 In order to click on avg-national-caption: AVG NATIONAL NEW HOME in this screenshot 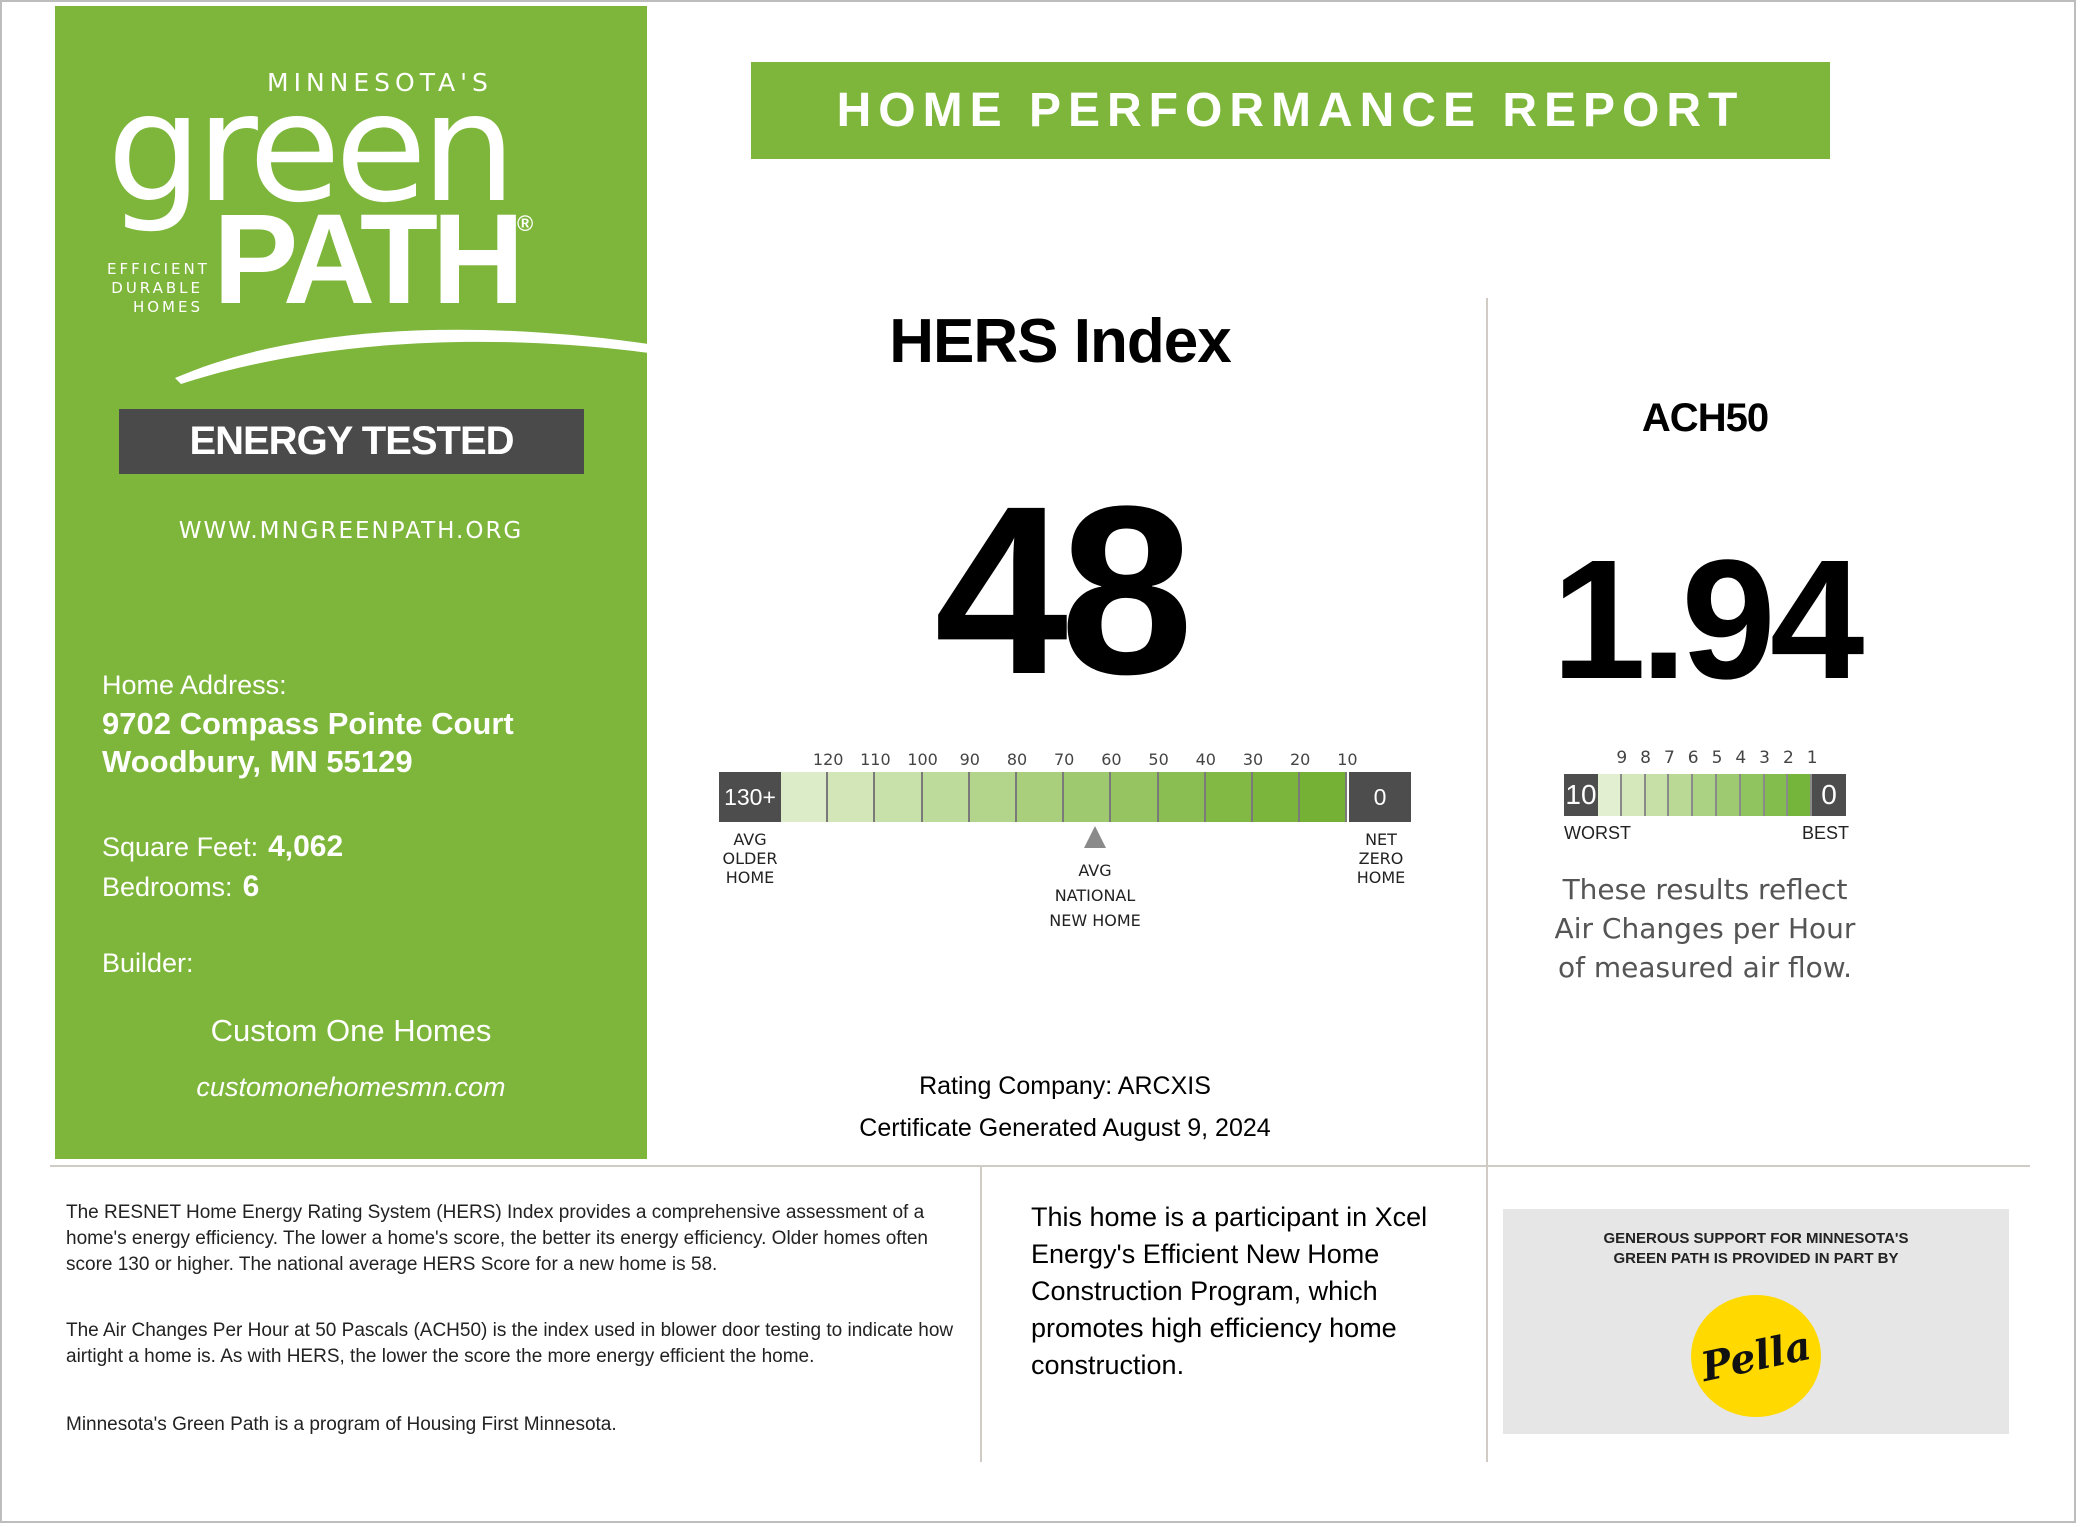, I will do `click(1095, 895)`.